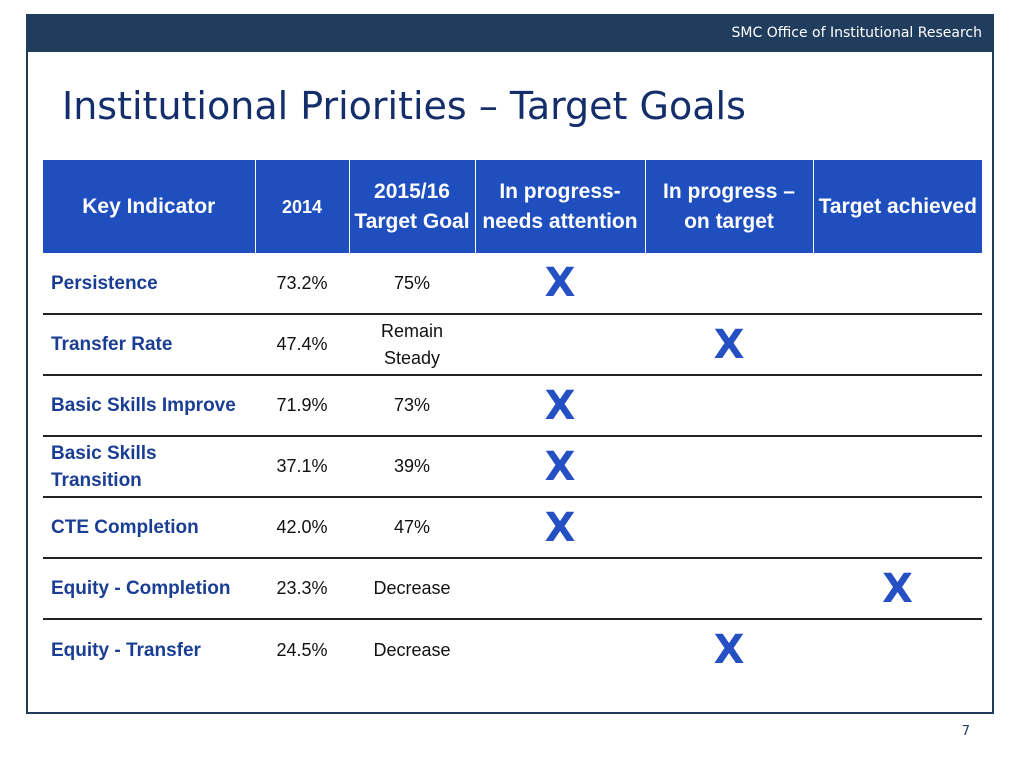 The width and height of the screenshot is (1024, 768). I want to click on indicator-cell: Persistence, so click(149, 284).